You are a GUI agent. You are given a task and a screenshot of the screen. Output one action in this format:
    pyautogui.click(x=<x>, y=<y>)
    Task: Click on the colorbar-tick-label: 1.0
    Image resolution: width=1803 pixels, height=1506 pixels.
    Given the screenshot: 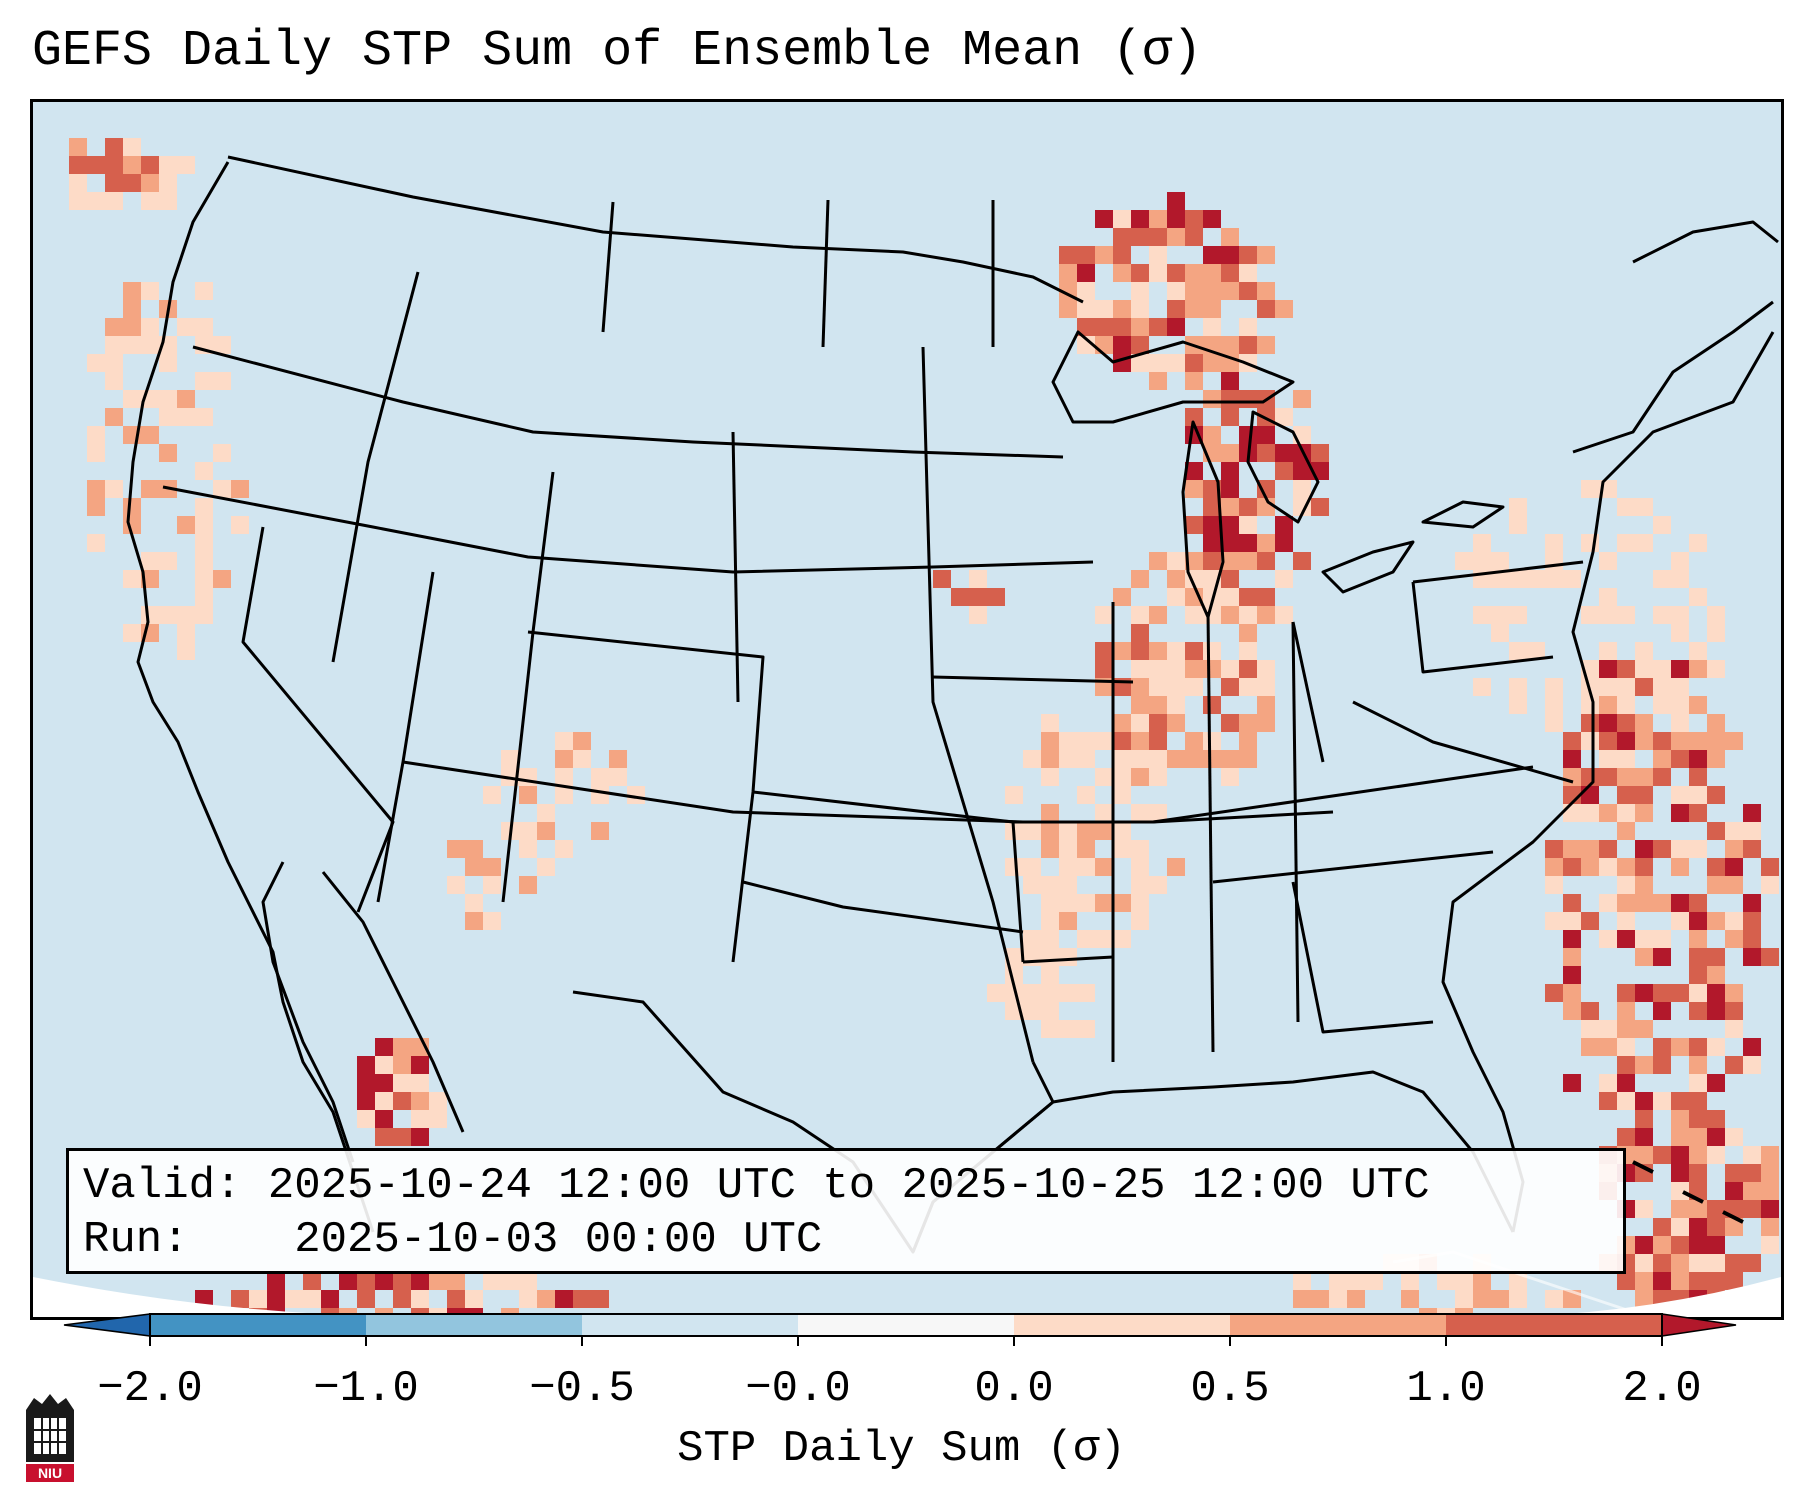 What is the action you would take?
    pyautogui.click(x=1446, y=1389)
    